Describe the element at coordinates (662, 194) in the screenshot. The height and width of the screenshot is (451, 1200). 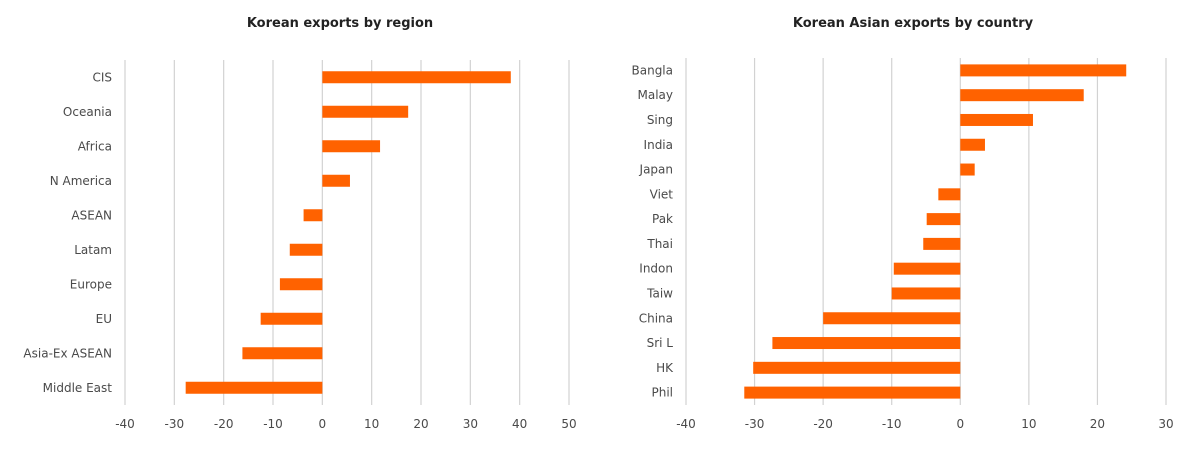
I see `category-label: Viet` at that location.